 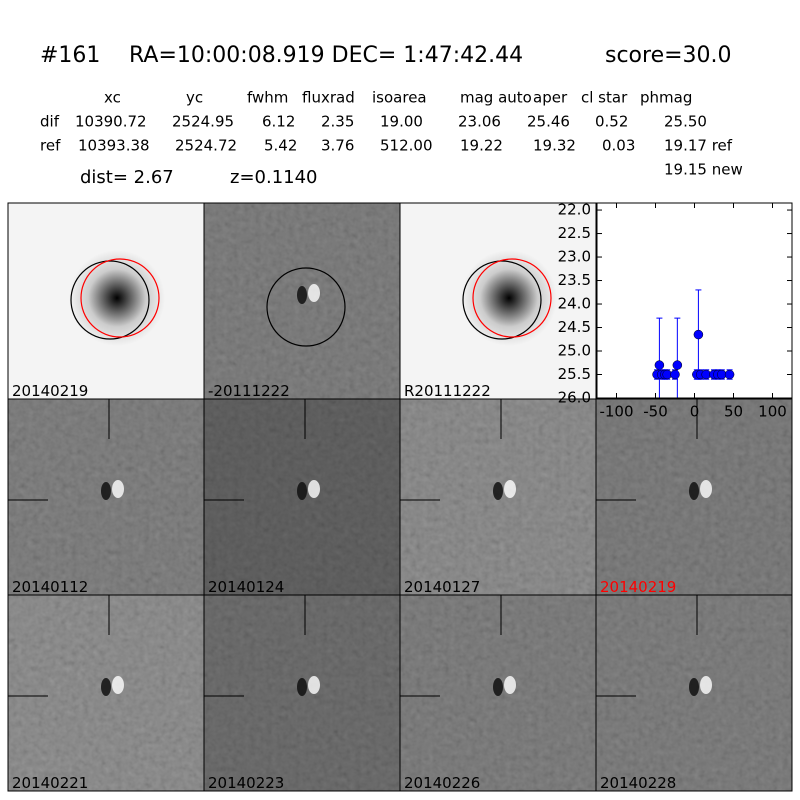 I want to click on redshift: z=0.1140, so click(x=274, y=177).